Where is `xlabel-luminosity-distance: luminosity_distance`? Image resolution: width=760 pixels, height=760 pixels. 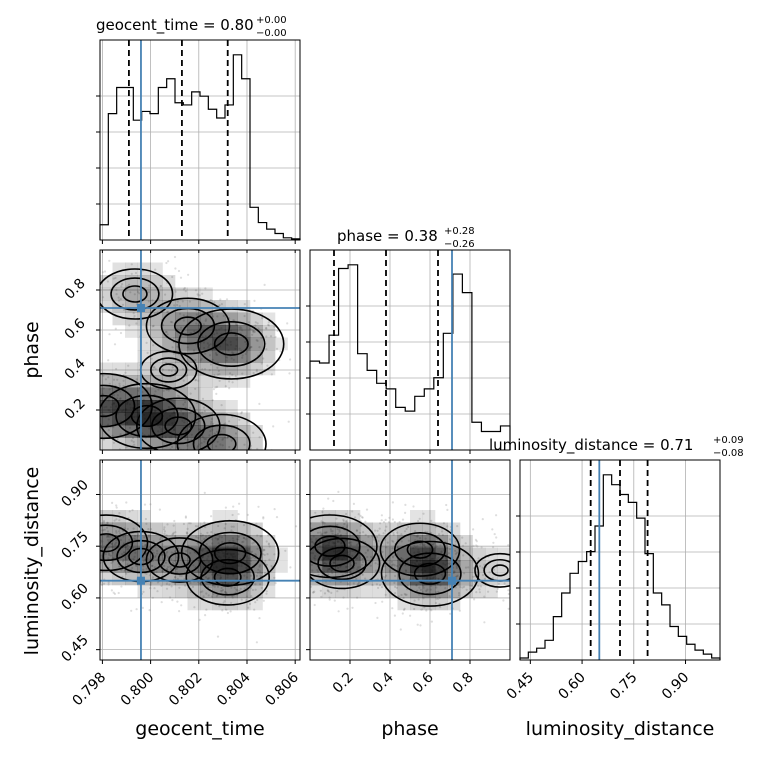
xlabel-luminosity-distance: luminosity_distance is located at coordinates (620, 729).